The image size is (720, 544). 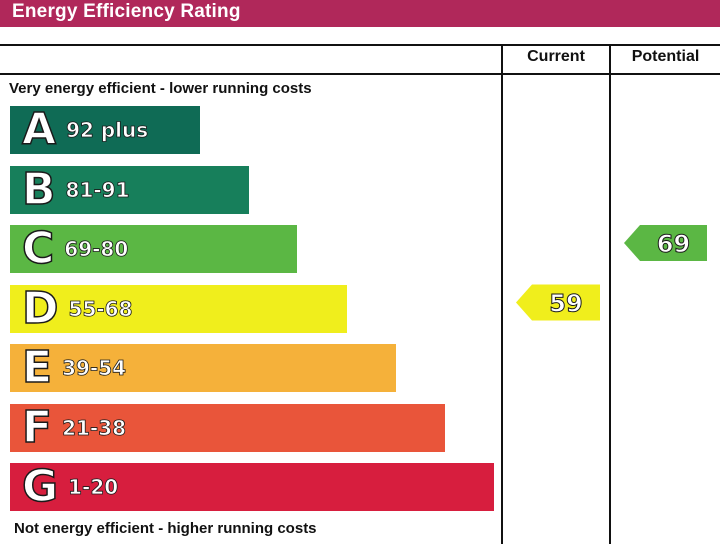 I want to click on band-letter: B, so click(x=38, y=189).